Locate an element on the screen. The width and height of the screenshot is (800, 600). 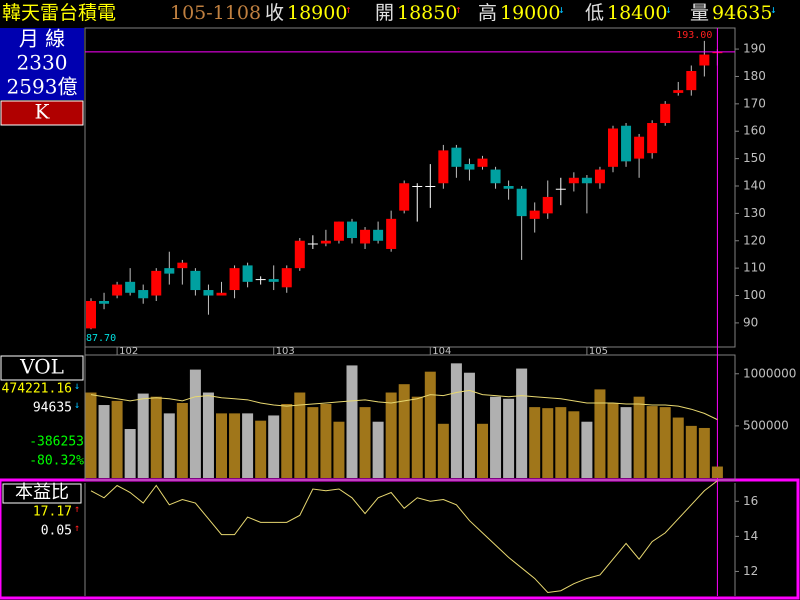
y-tick-label: 170 is located at coordinates (754, 103).